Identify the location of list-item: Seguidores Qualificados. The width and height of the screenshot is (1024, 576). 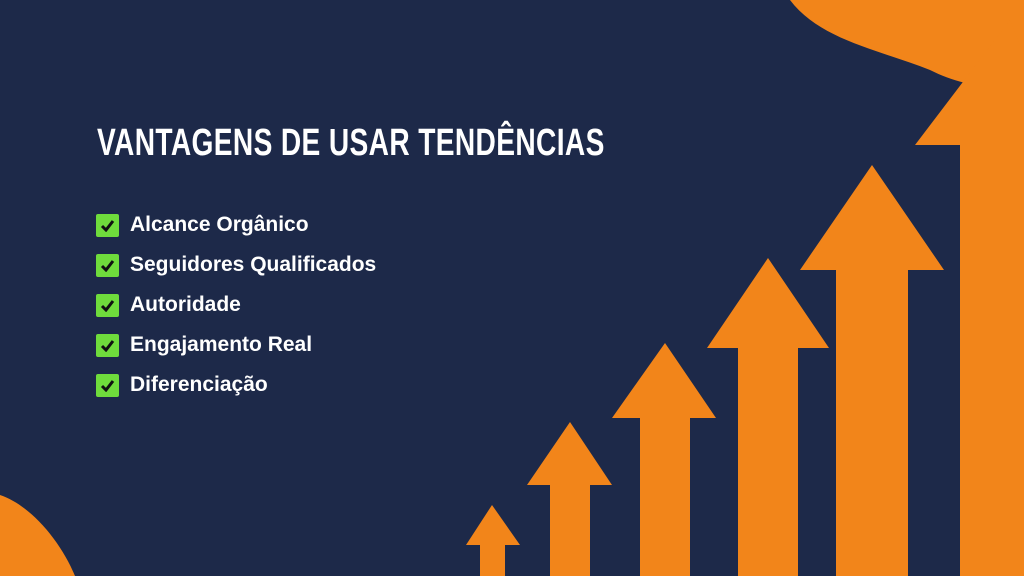
(236, 265).